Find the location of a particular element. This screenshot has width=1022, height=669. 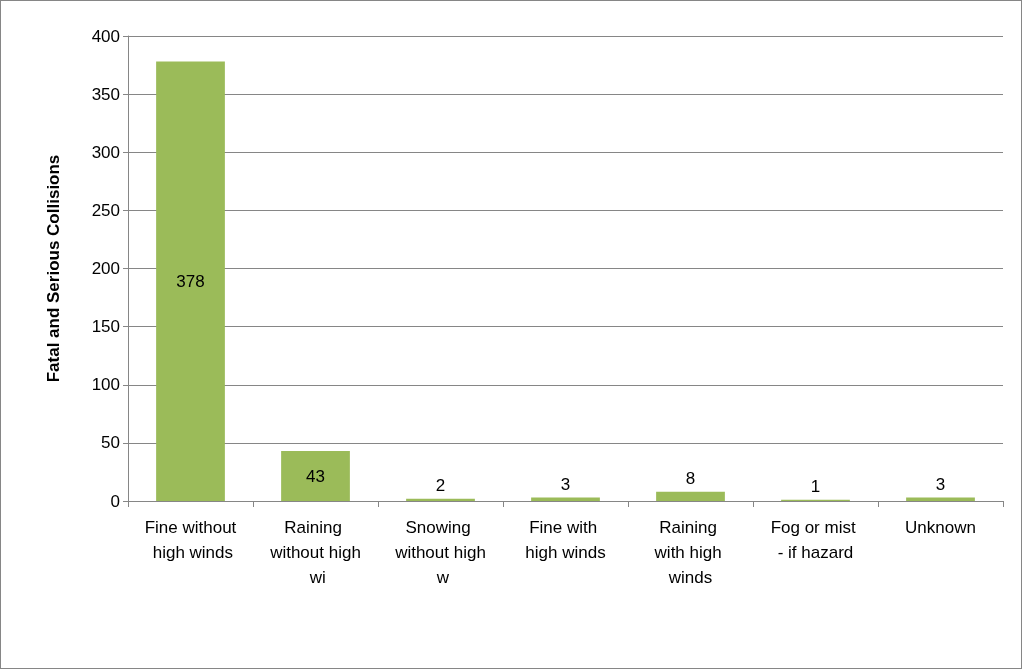

data-label: 43 is located at coordinates (315, 476).